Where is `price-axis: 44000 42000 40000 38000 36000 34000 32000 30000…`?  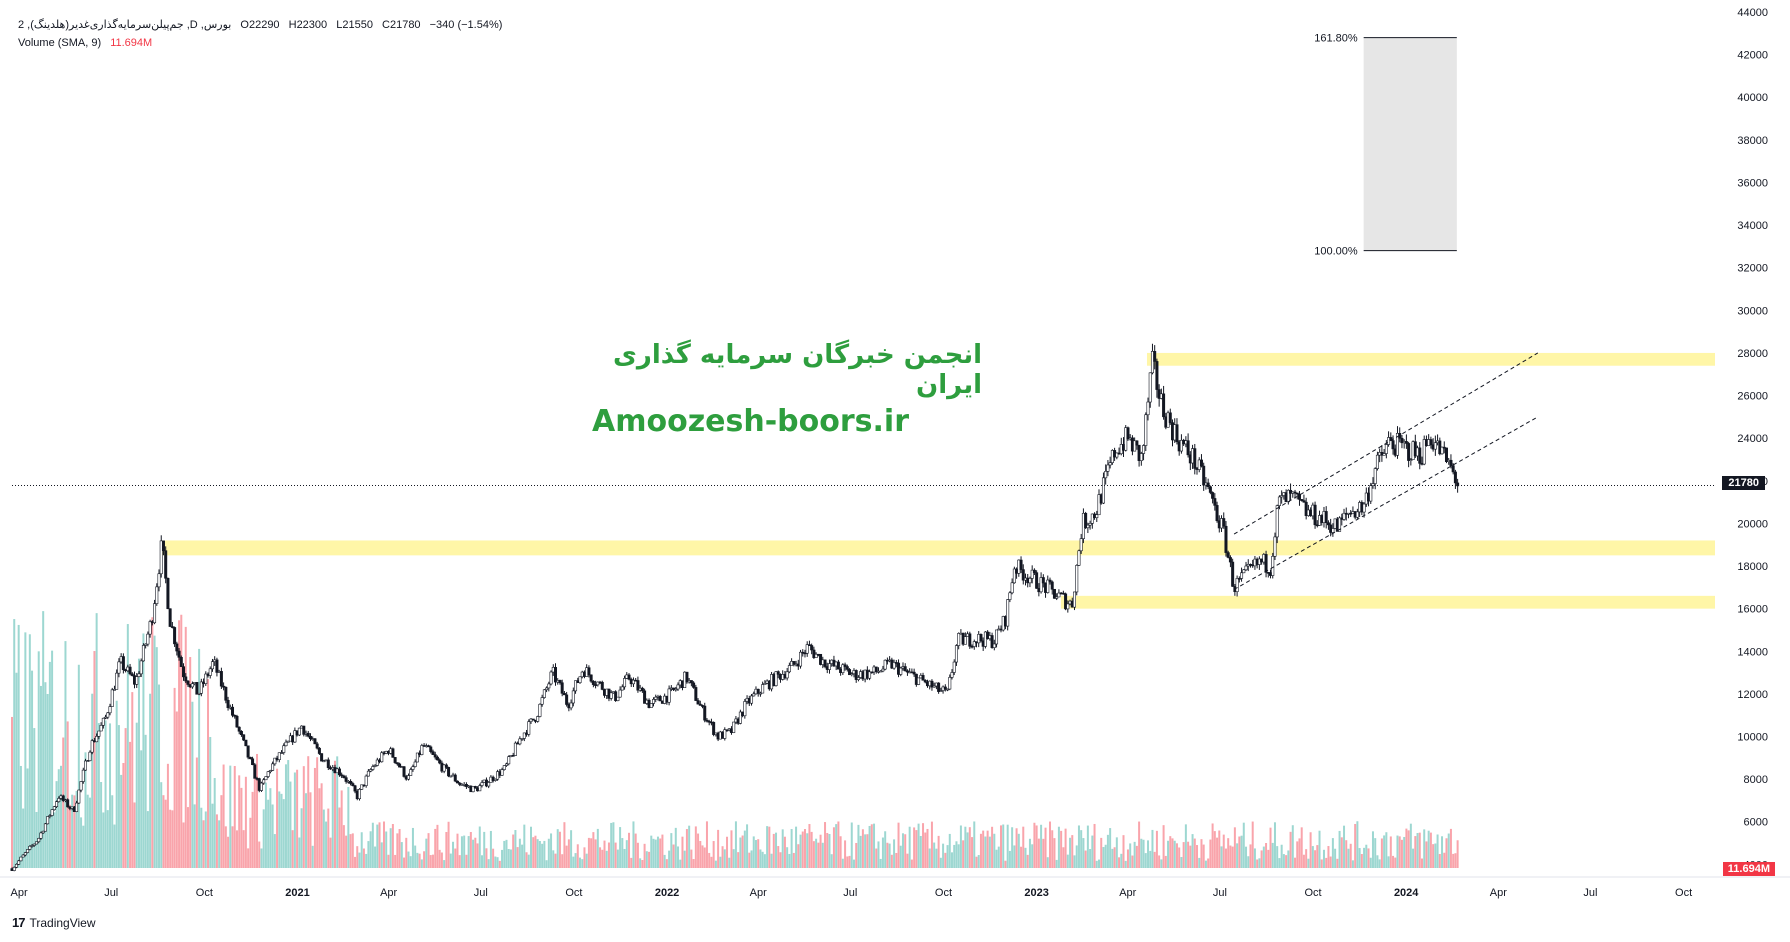 price-axis: 44000 42000 40000 38000 36000 34000 32000 30000… is located at coordinates (1752, 439).